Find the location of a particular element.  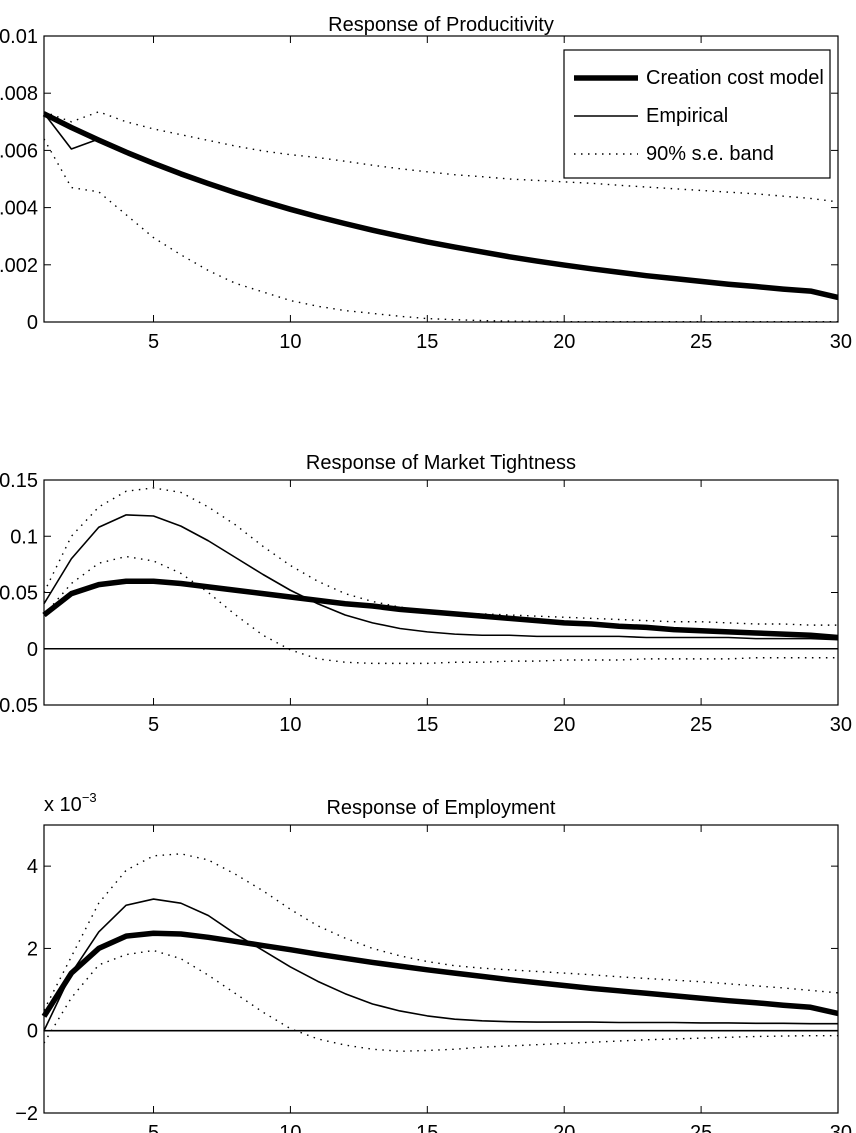

legend-label: 90% s.e. band is located at coordinates (710, 154).